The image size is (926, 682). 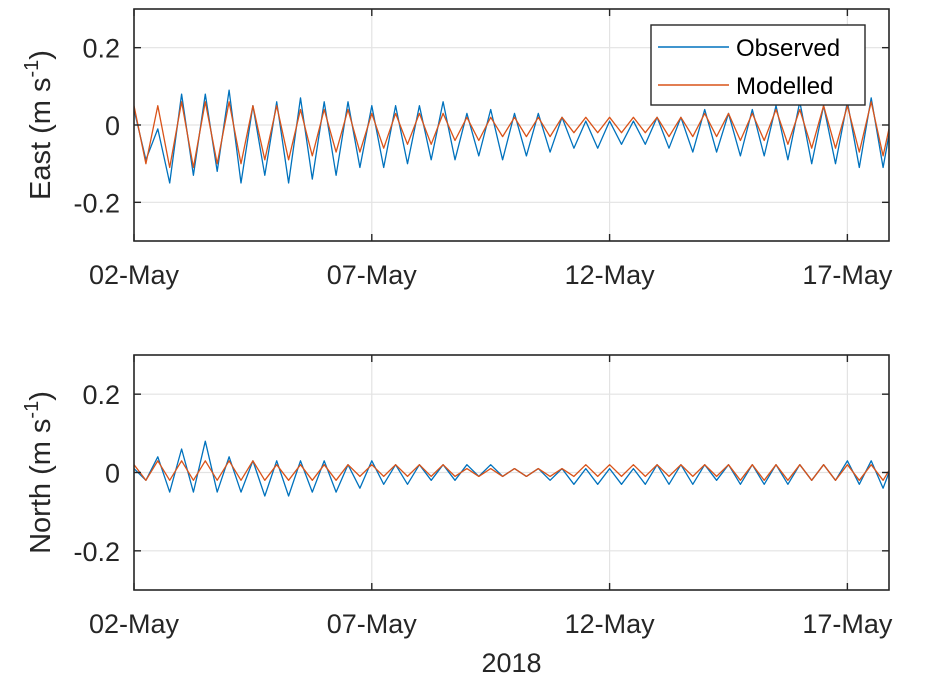 What do you see at coordinates (41, 486) in the screenshot?
I see `y-axis-title-main: North (m s` at bounding box center [41, 486].